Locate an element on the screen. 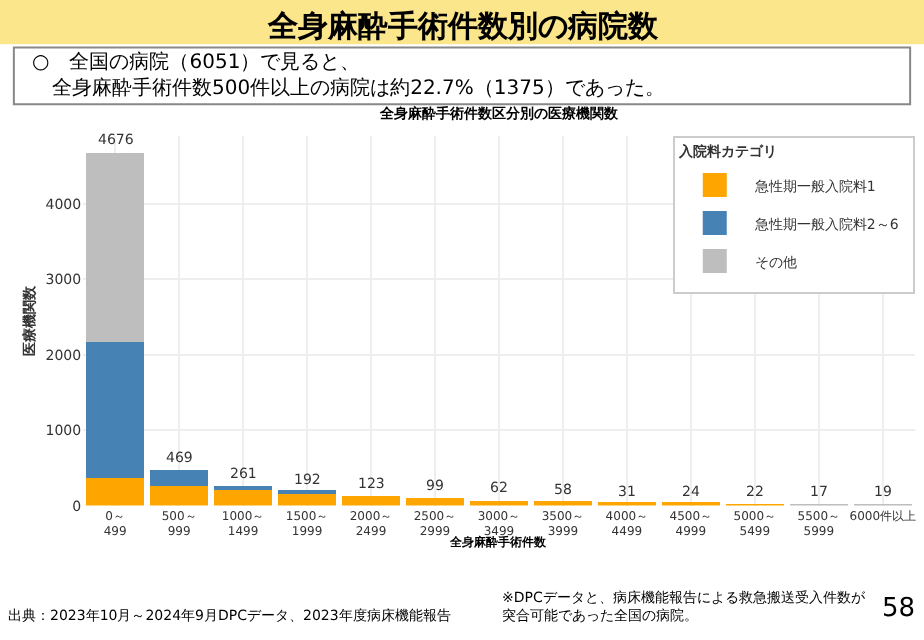 Image resolution: width=924 pixels, height=640 pixels. text: ○ 全国の病院（6051）で見ると、全身麻酔手術件数500件以上の病院は約22.7%（1375）であった。 is located at coordinates (348, 75).